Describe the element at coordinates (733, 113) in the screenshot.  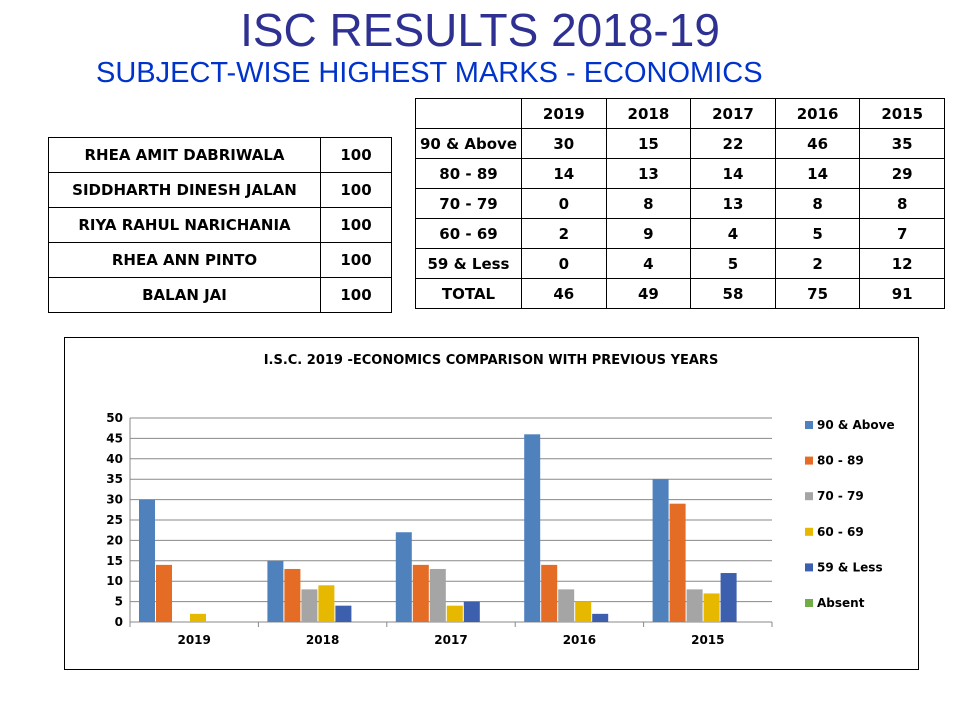
I see `table-header-year: 2017` at that location.